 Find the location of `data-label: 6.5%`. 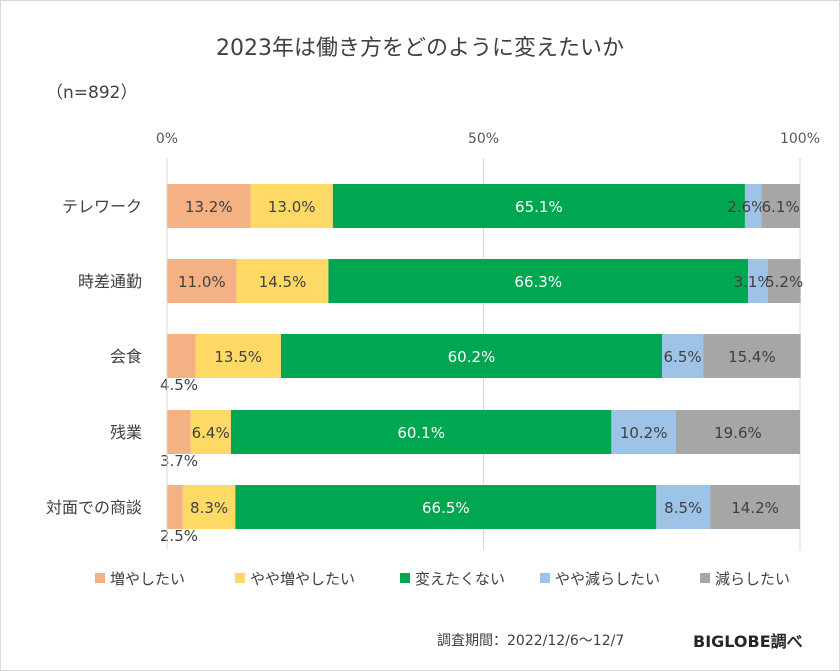

data-label: 6.5% is located at coordinates (683, 357).